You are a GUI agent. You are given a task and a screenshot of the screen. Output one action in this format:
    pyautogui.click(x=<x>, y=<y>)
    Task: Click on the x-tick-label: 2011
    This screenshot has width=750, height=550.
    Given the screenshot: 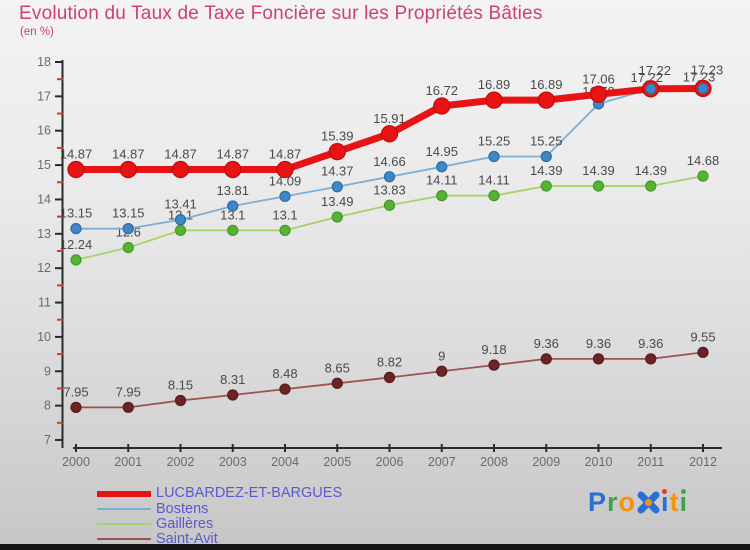 What is the action you would take?
    pyautogui.click(x=650, y=462)
    